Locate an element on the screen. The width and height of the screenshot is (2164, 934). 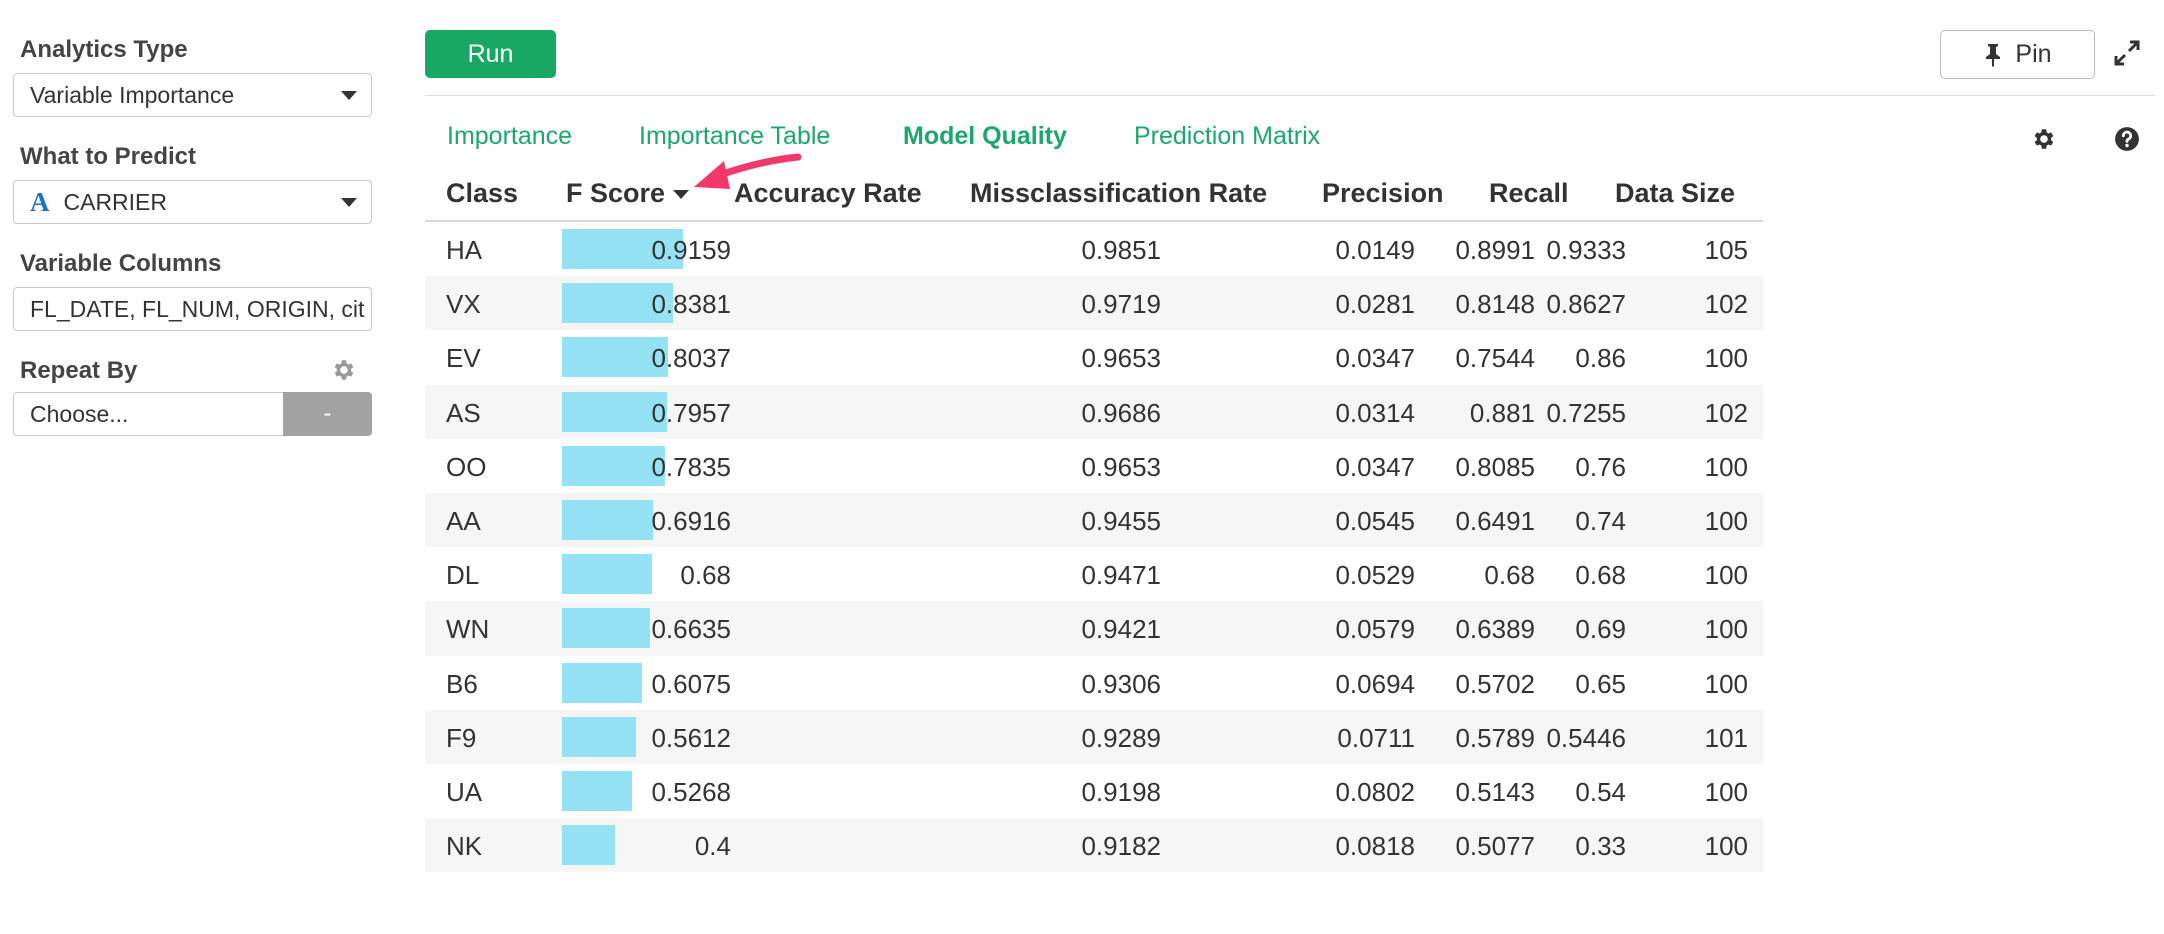
cell-accuracy-rate: 0.9289 is located at coordinates (1121, 737).